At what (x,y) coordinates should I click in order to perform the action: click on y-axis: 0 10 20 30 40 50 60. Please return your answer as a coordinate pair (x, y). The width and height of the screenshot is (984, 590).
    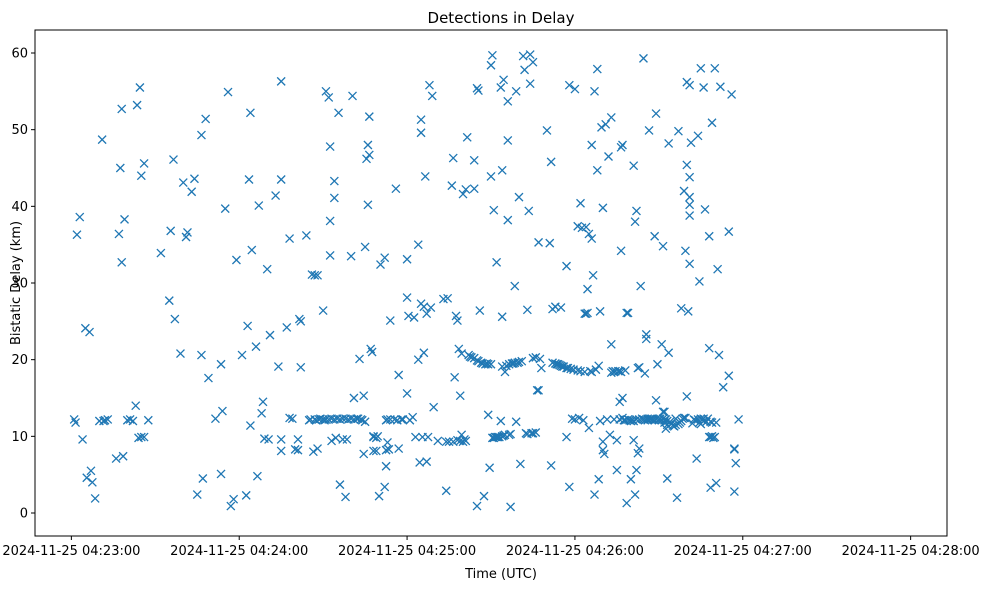
    Looking at the image, I should click on (23, 284).